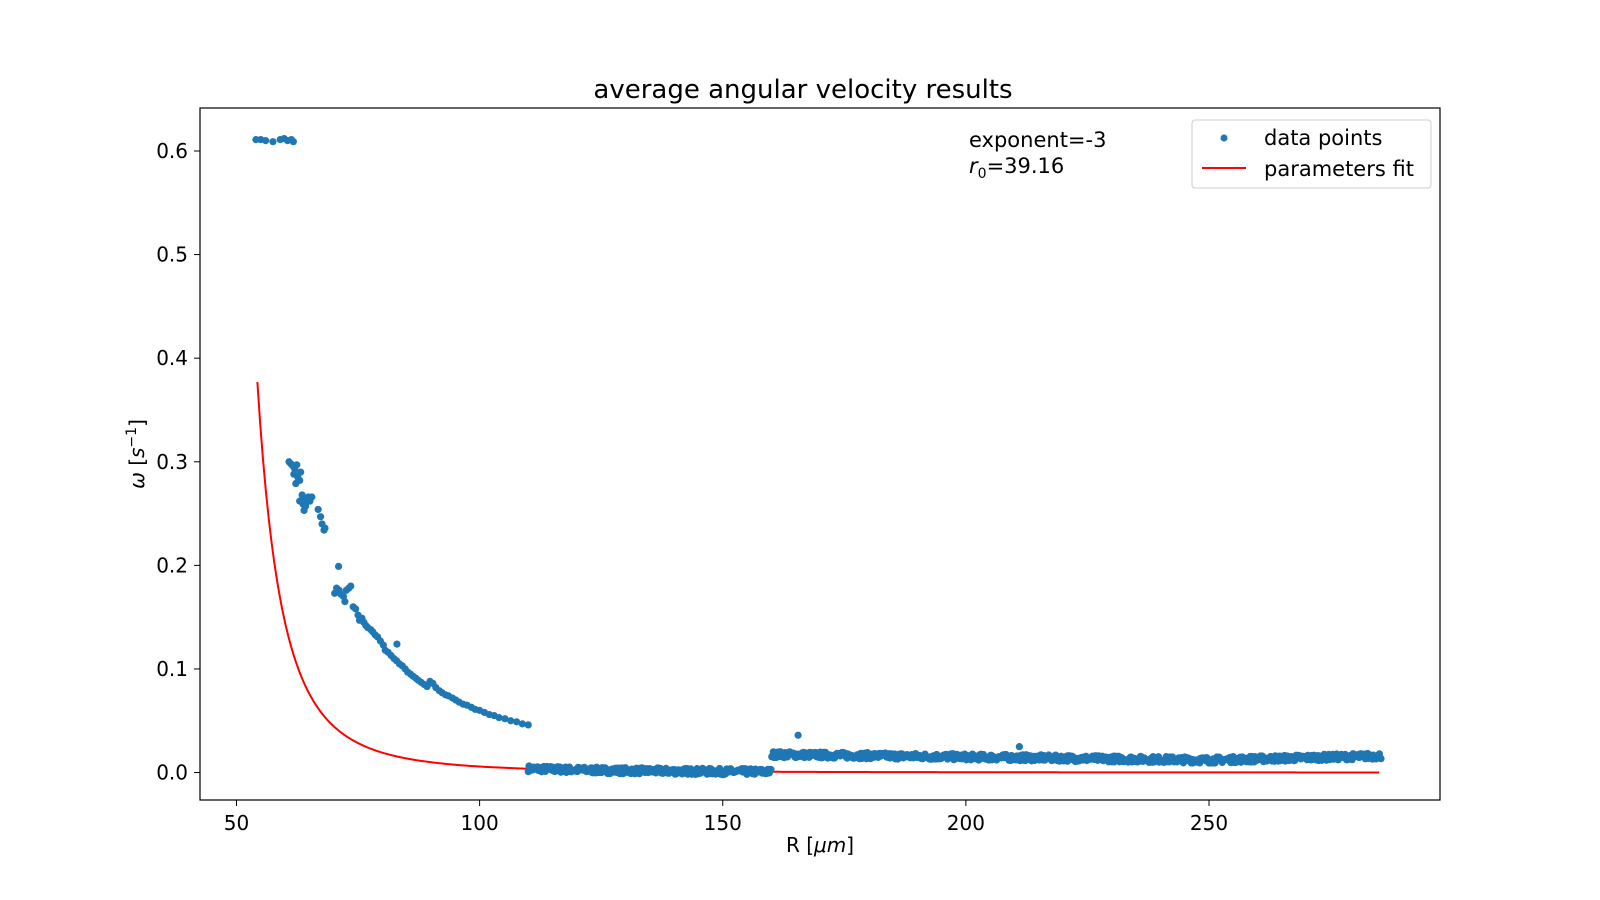 The height and width of the screenshot is (900, 1600). I want to click on y-tick-label: 0.0, so click(172, 773).